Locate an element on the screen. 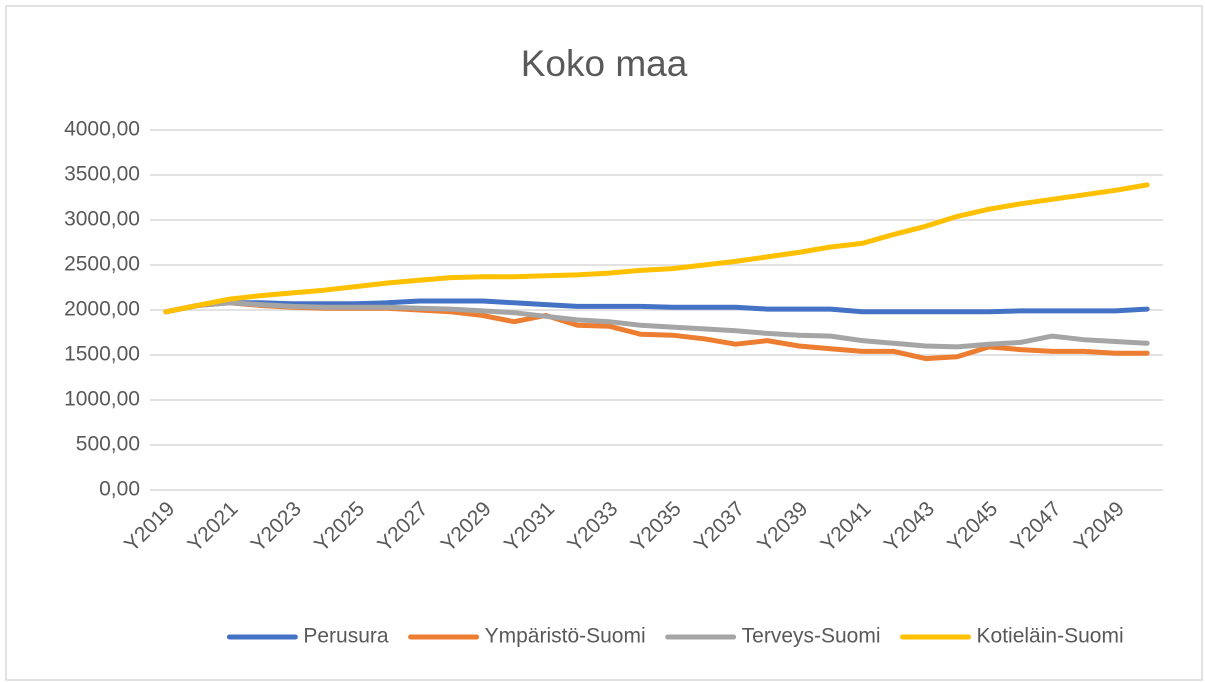 The width and height of the screenshot is (1205, 682). y-tick-label: 2000,00 is located at coordinates (102, 309).